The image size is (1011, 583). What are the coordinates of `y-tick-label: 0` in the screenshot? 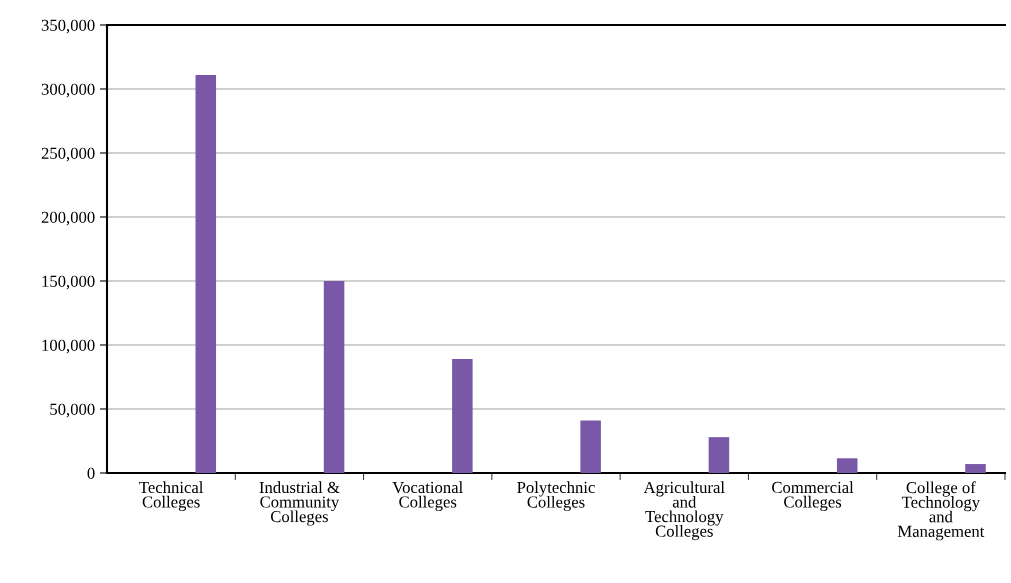 It's located at (91, 473).